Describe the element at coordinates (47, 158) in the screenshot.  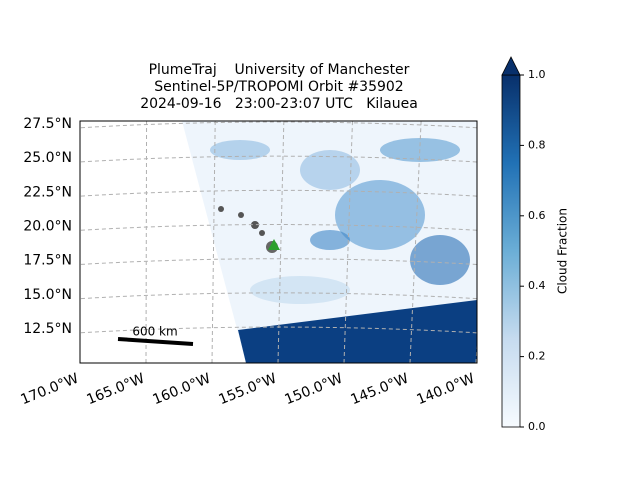
I see `lat-label: 25.0°N` at that location.